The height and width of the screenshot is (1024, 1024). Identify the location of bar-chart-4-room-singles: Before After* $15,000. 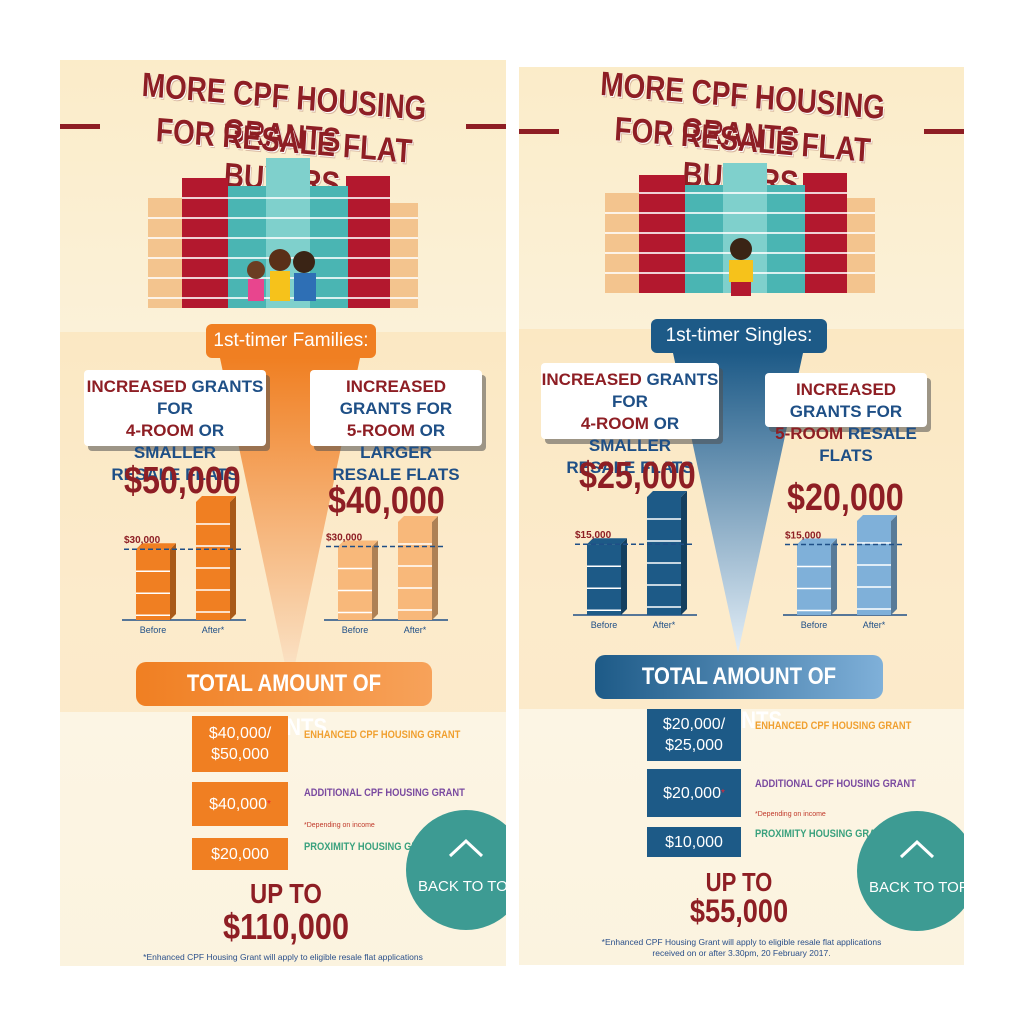
(635, 560).